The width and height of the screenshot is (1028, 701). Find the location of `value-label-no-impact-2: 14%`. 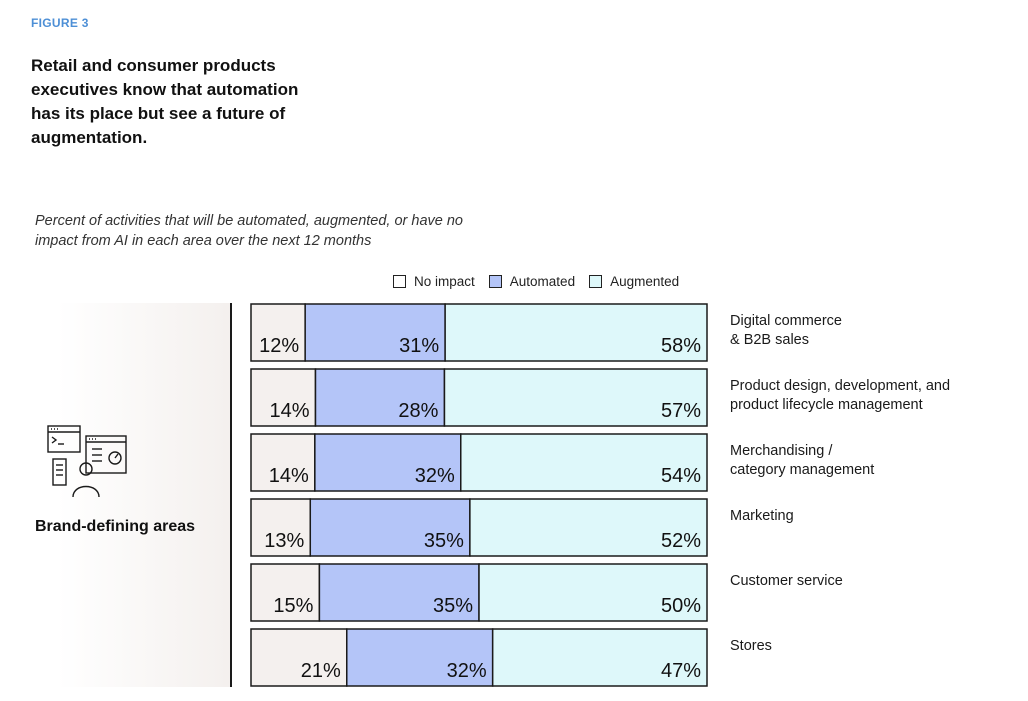

value-label-no-impact-2: 14% is located at coordinates (289, 476).